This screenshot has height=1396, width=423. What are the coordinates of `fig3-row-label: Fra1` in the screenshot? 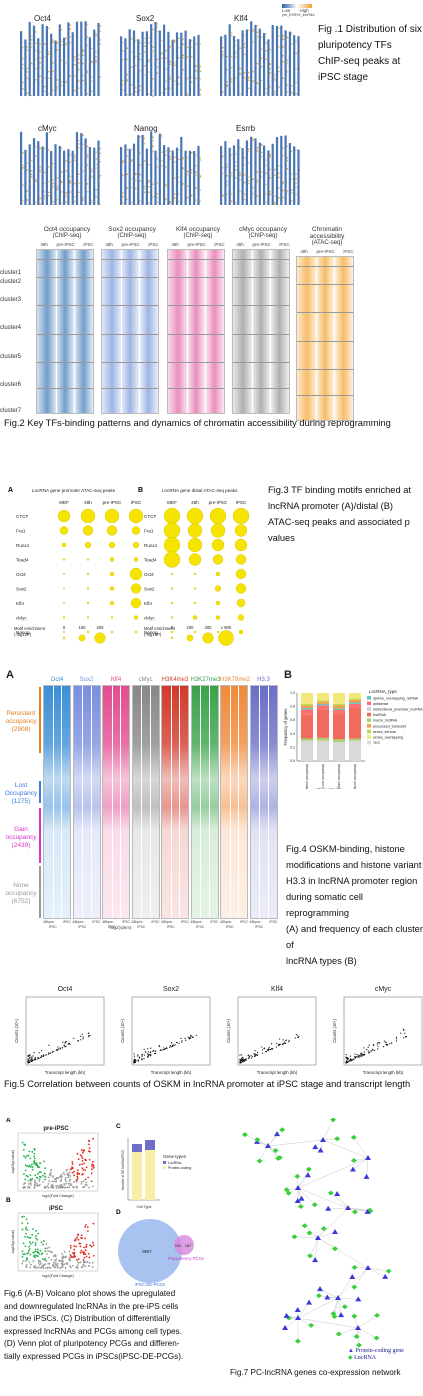 It's located at (149, 531).